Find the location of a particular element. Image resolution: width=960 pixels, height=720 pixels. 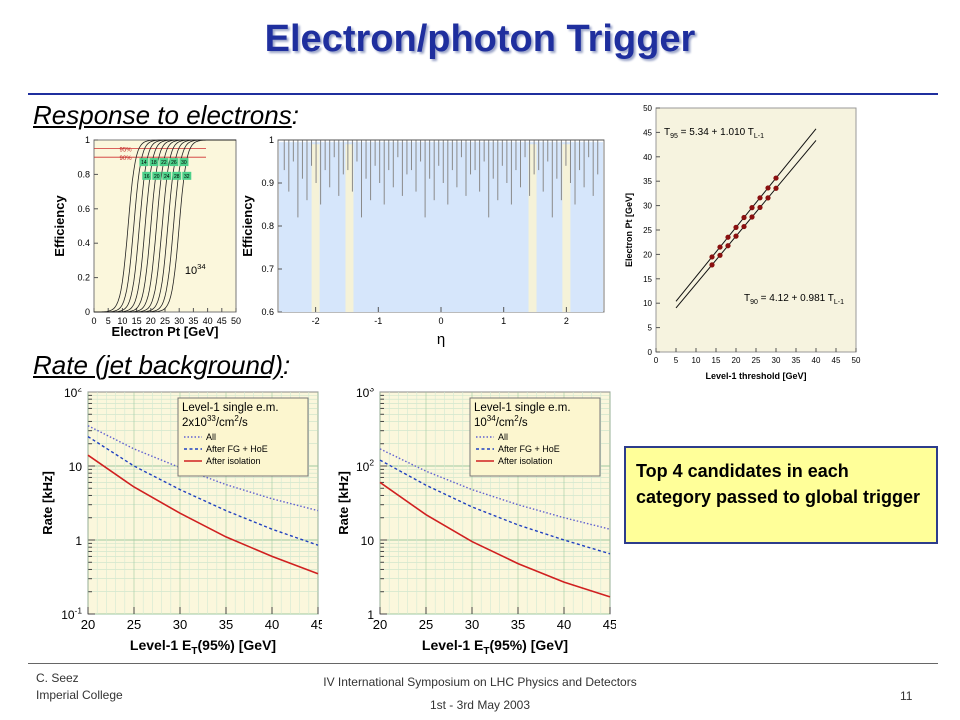

fit-equation-95: T95 = 5.34 + 1.010 TL-1 is located at coordinates (714, 133).